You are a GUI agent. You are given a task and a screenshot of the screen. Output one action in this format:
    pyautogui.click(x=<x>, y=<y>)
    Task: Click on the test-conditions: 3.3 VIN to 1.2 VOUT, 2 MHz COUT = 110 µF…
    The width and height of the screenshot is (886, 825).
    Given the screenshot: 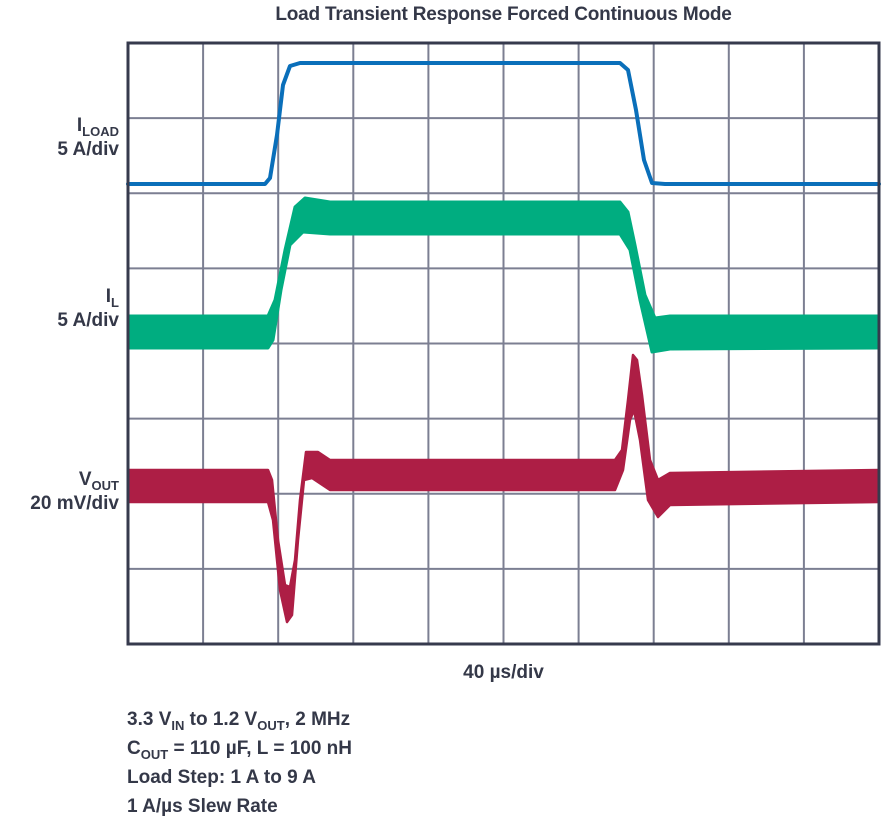 What is the action you would take?
    pyautogui.click(x=239, y=763)
    